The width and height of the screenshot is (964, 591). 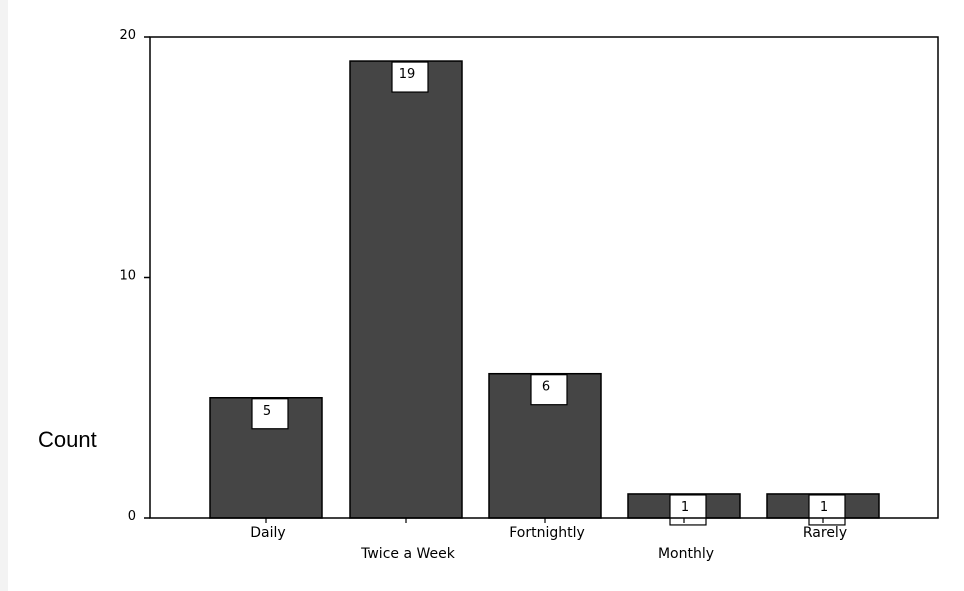 I want to click on data-label: 5, so click(x=267, y=411).